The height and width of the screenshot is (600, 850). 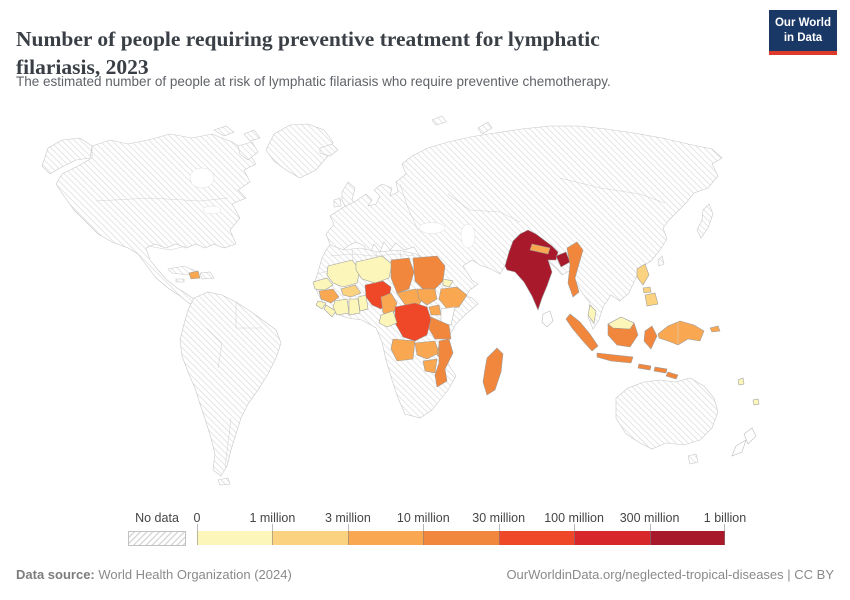 I want to click on country-sierra-leone, so click(x=321, y=305).